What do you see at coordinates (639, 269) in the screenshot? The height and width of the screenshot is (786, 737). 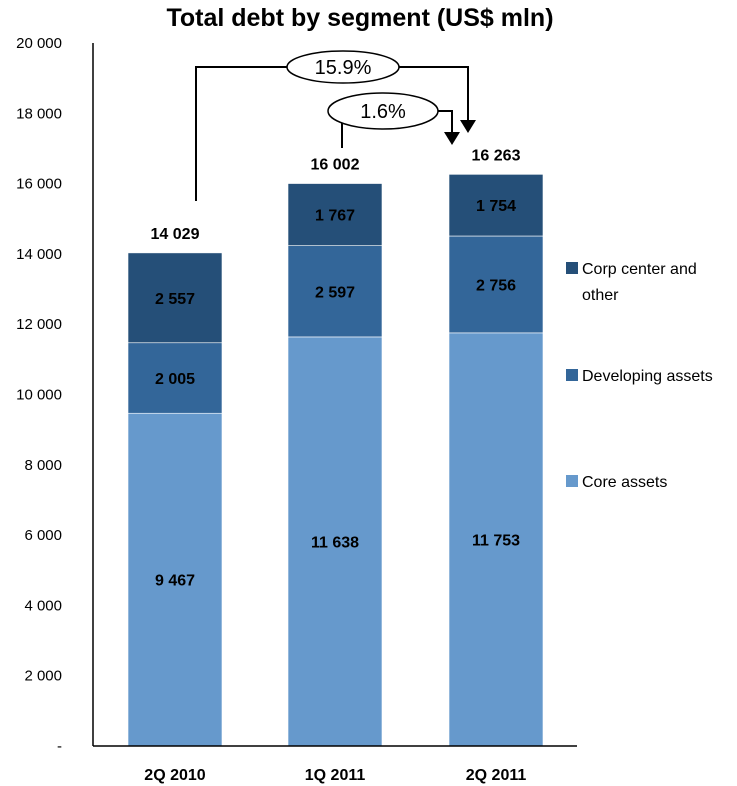 I see `legend-label: Corp center and` at bounding box center [639, 269].